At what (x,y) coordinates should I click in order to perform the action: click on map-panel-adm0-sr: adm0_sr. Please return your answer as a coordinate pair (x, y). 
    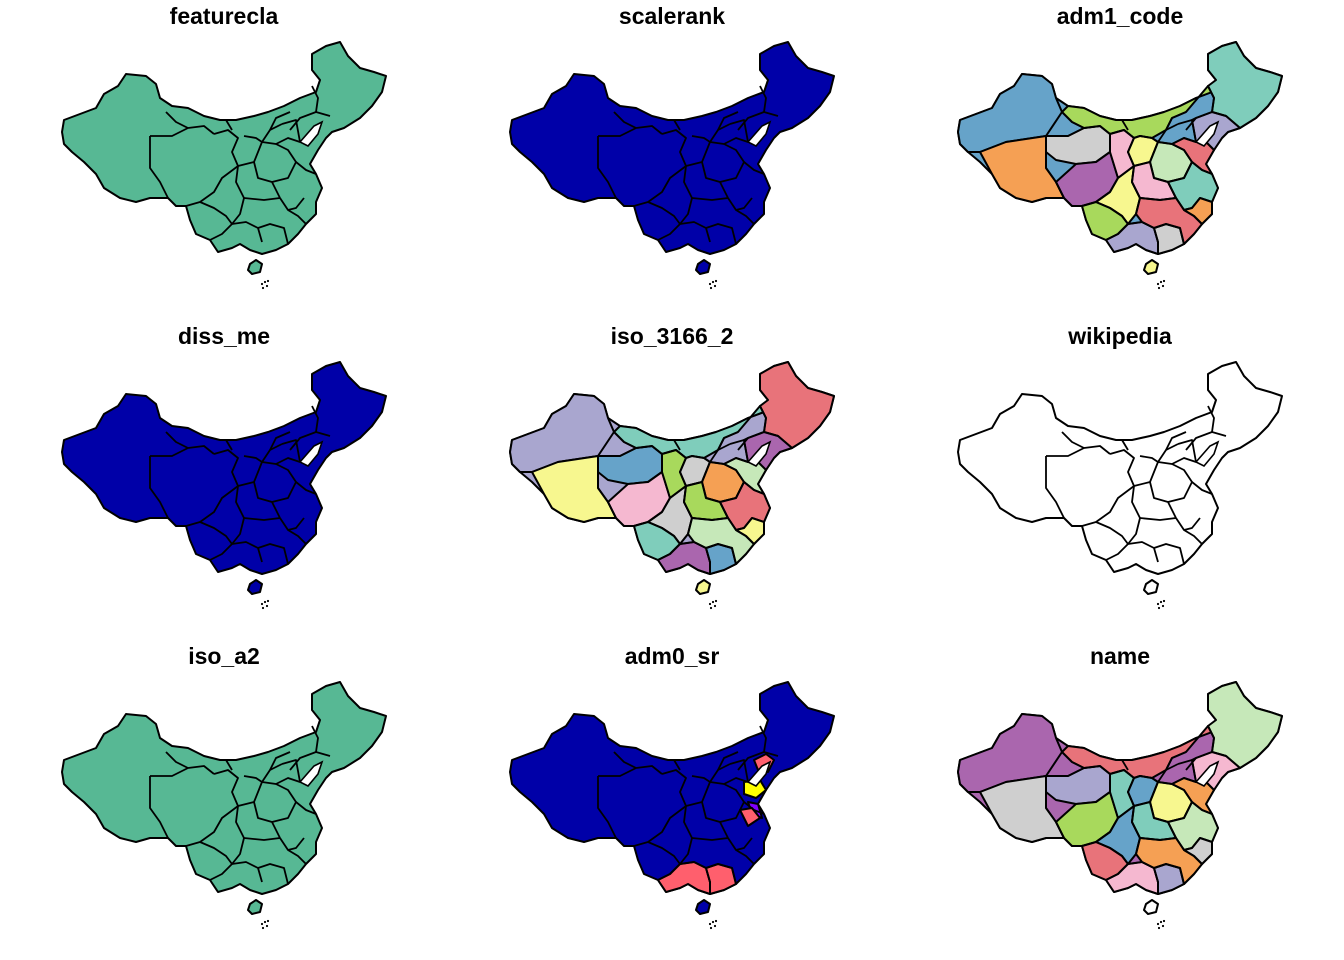
    Looking at the image, I should click on (672, 800).